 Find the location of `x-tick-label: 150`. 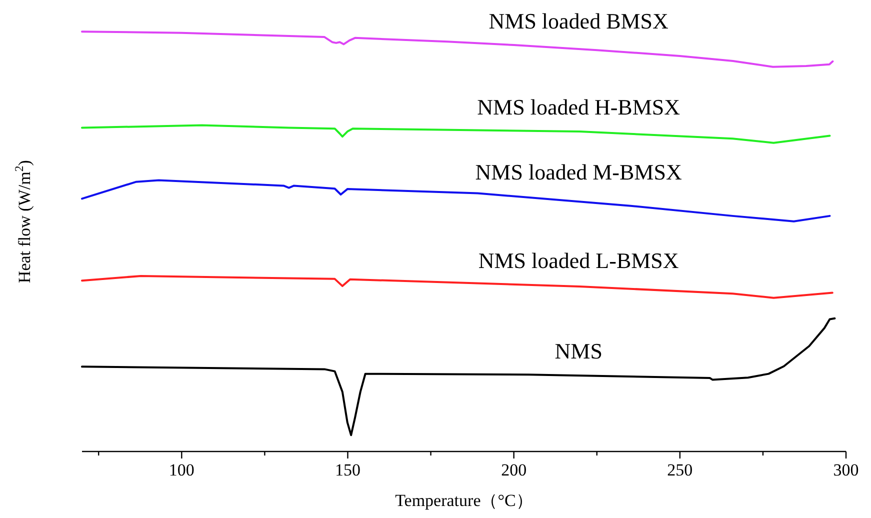

x-tick-label: 150 is located at coordinates (347, 470).